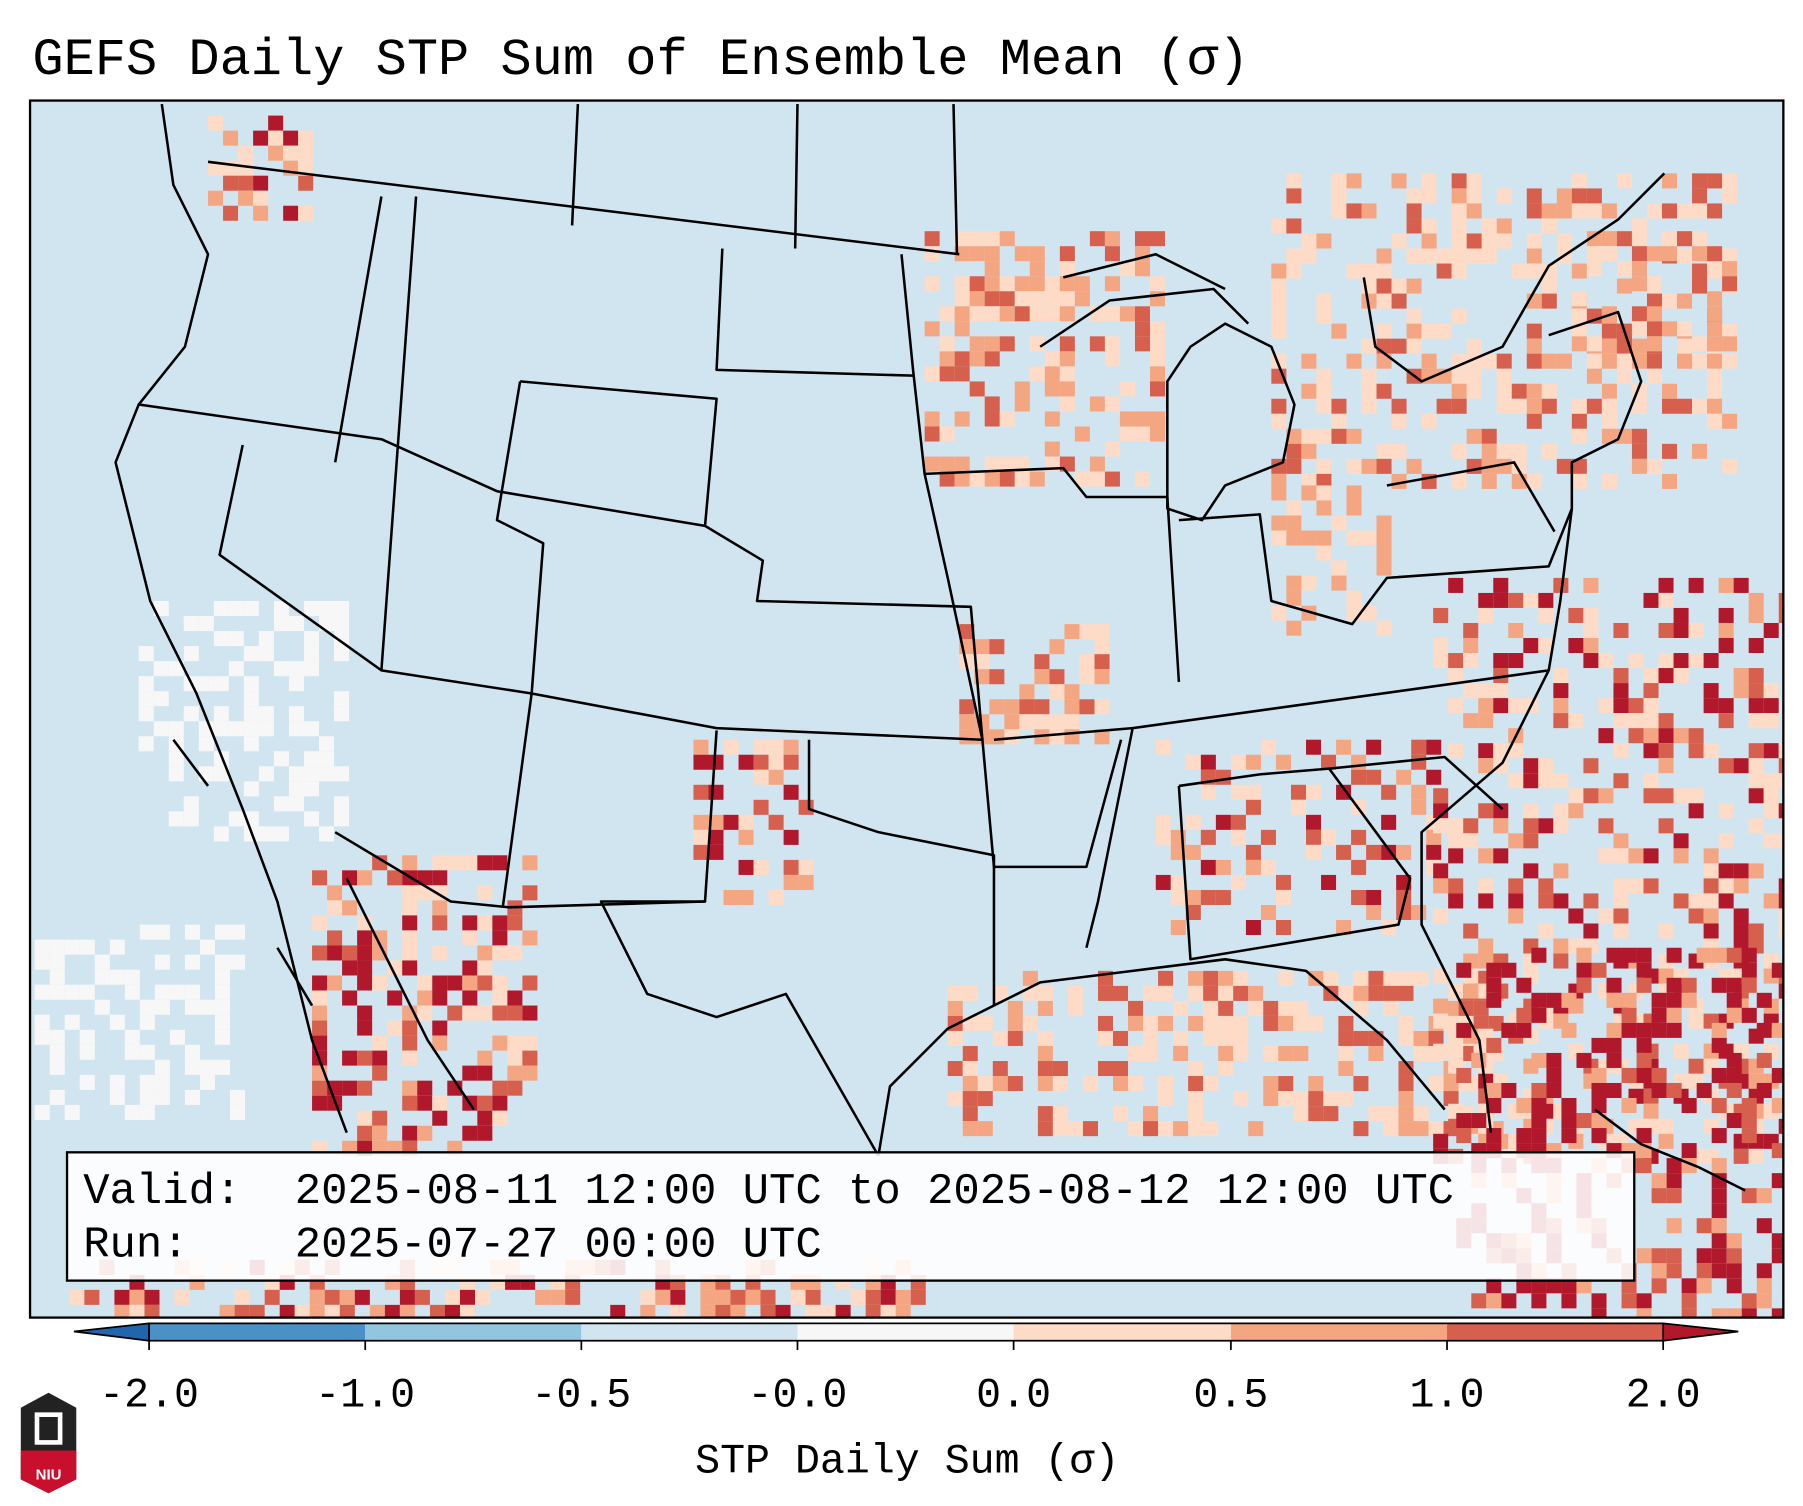 The width and height of the screenshot is (1803, 1506). I want to click on colorbar-tick-label: -1.0, so click(365, 1396).